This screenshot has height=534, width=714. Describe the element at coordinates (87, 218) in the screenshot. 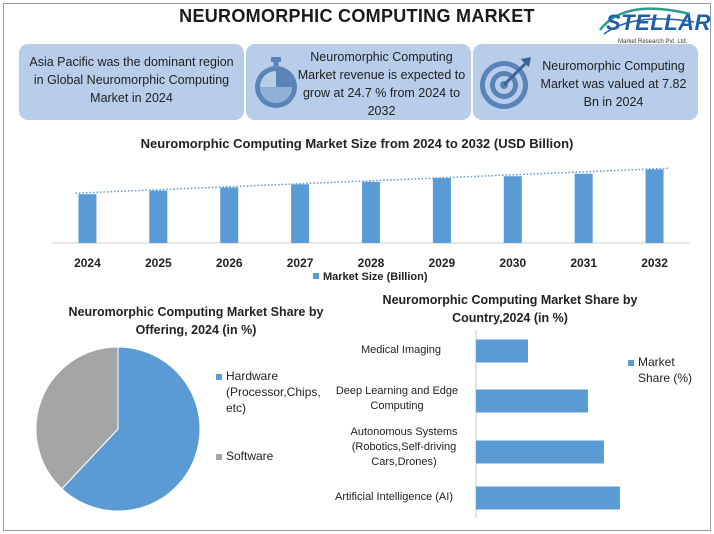

I see `bar-2024` at that location.